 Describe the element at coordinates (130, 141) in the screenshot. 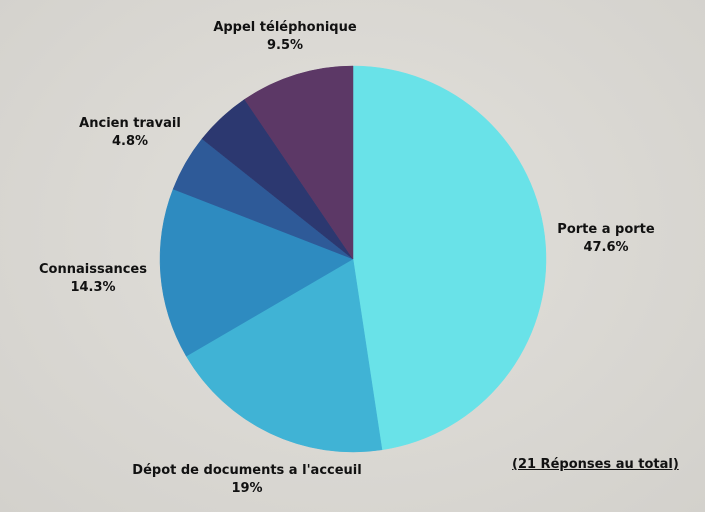

I see `slice-percent: 4.8%` at that location.